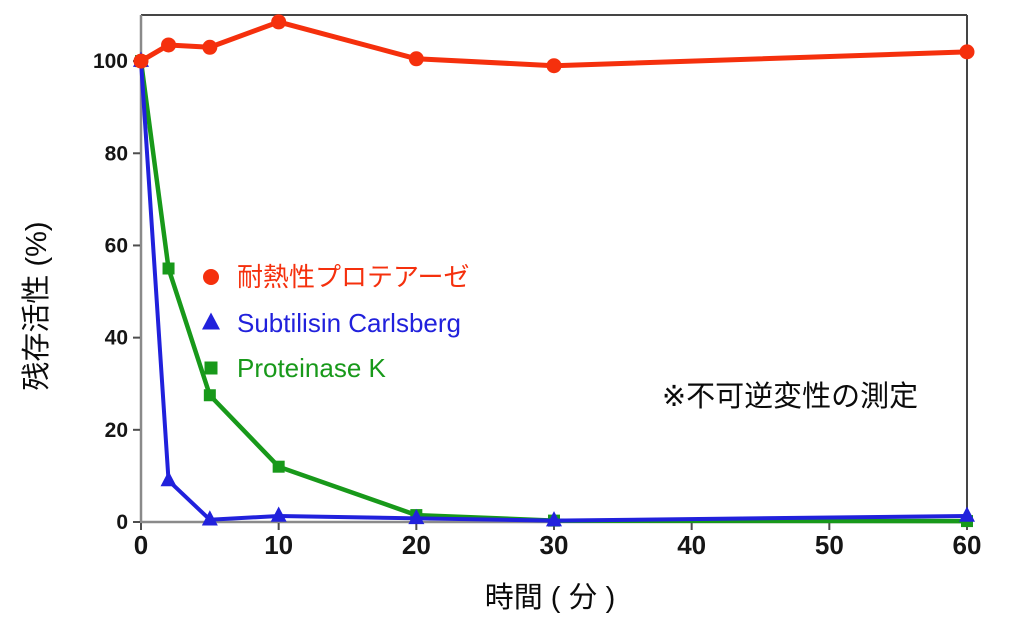  I want to click on x-tick-label: 40, so click(691, 545).